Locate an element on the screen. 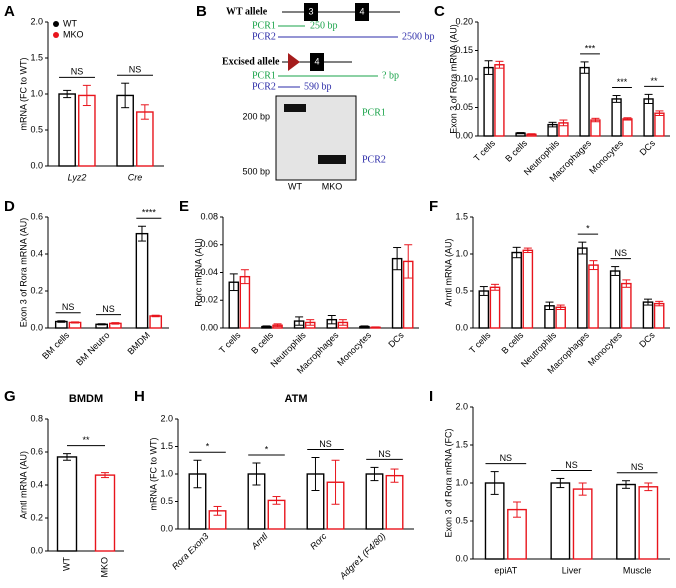 The width and height of the screenshot is (676, 588). x-tick-label: Rorc is located at coordinates (318, 541).